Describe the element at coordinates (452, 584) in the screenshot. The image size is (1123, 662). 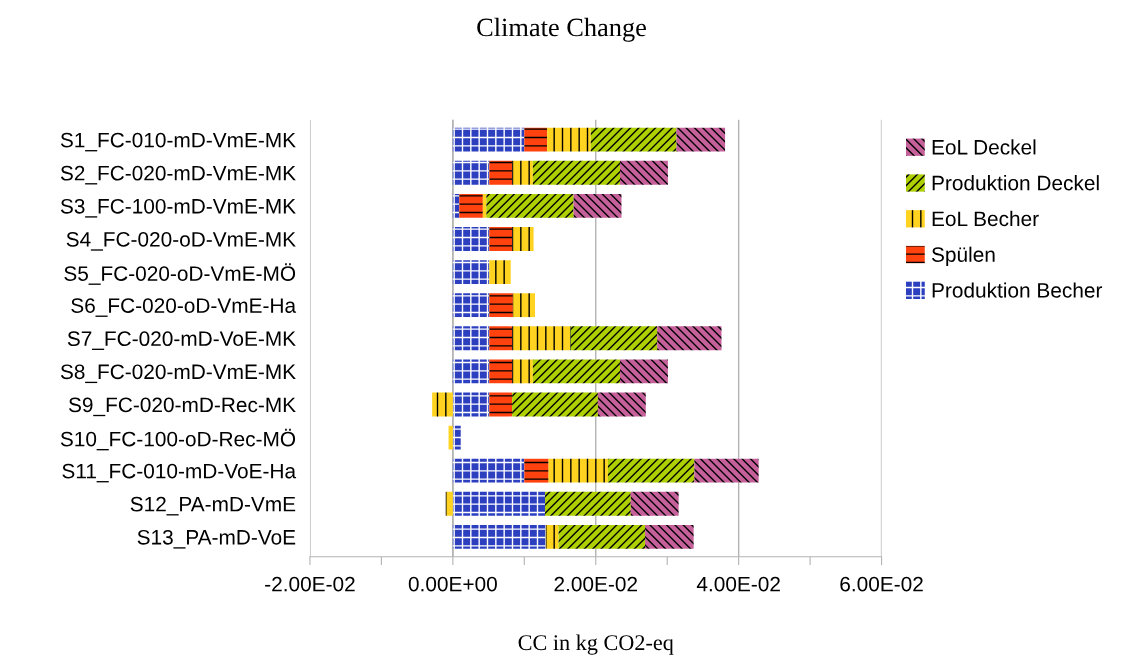
I see `x-tick-label: 0.00E+00` at that location.